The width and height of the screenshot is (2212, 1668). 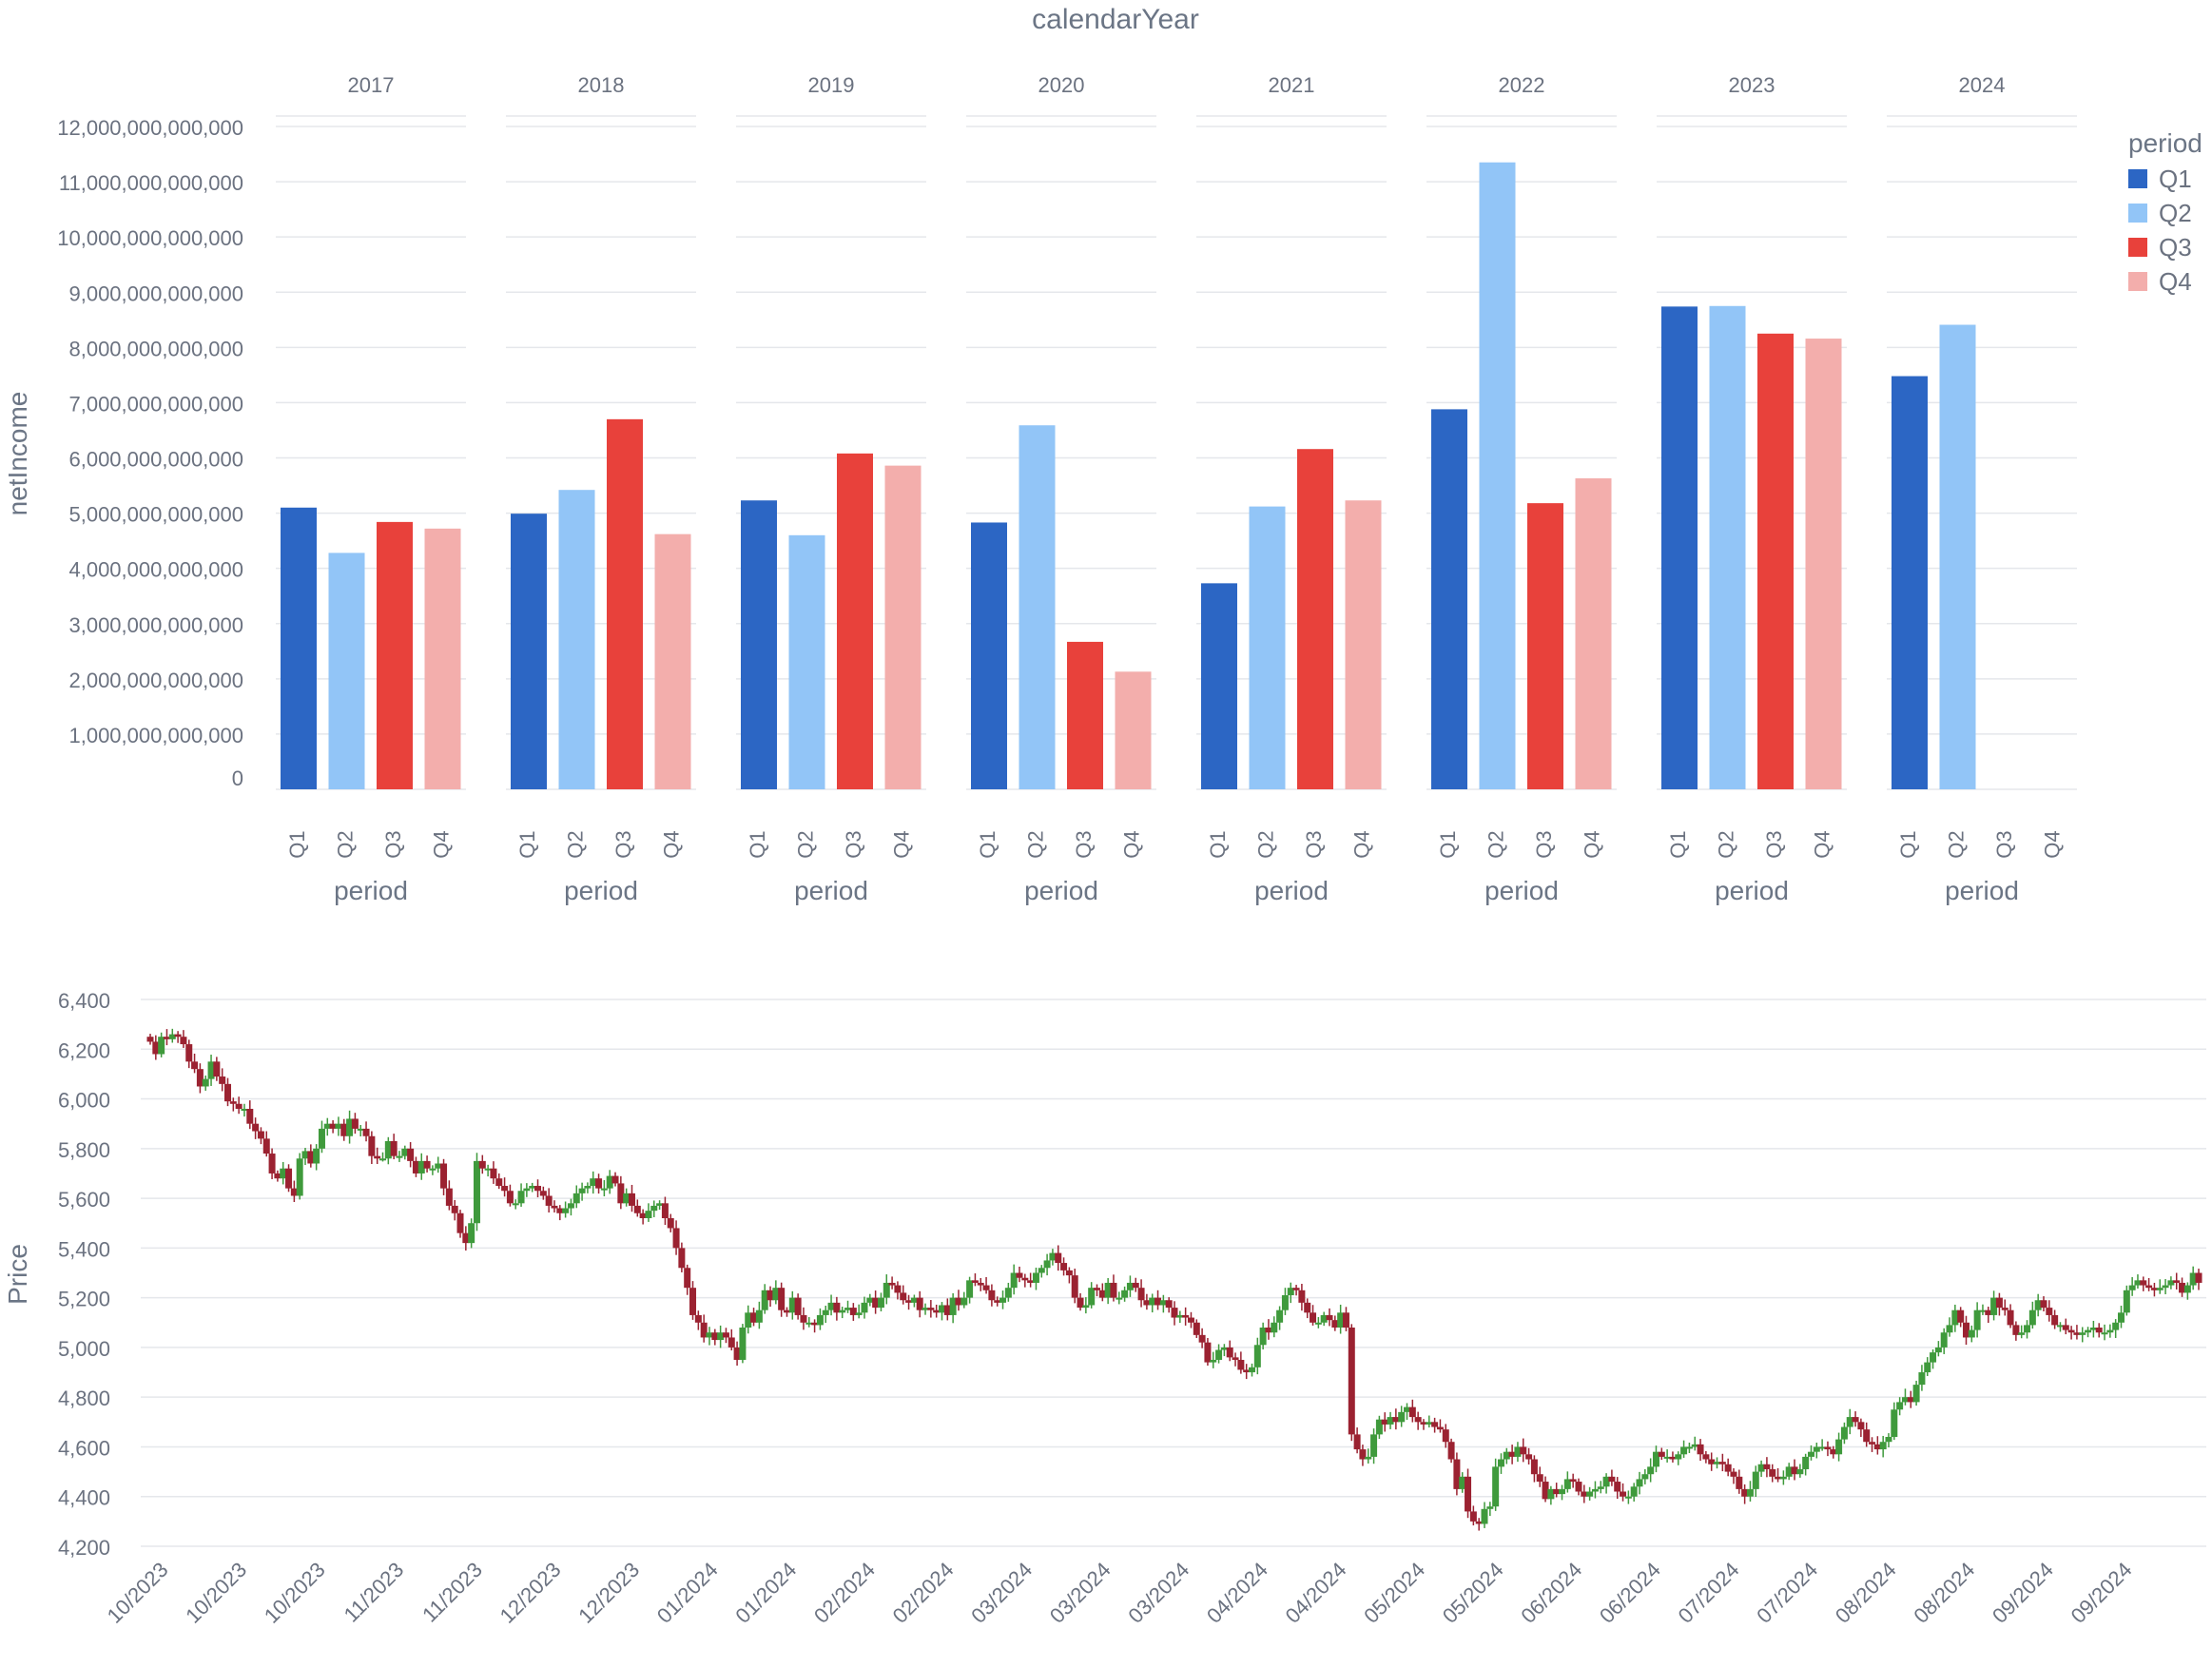 What do you see at coordinates (855, 621) in the screenshot?
I see `bar-2019-Q3` at bounding box center [855, 621].